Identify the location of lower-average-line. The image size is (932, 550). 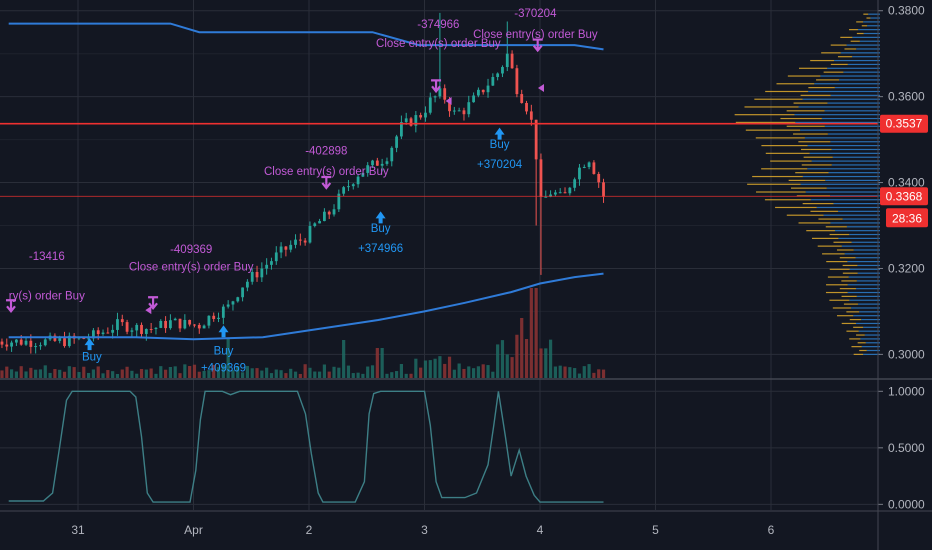
(306, 306).